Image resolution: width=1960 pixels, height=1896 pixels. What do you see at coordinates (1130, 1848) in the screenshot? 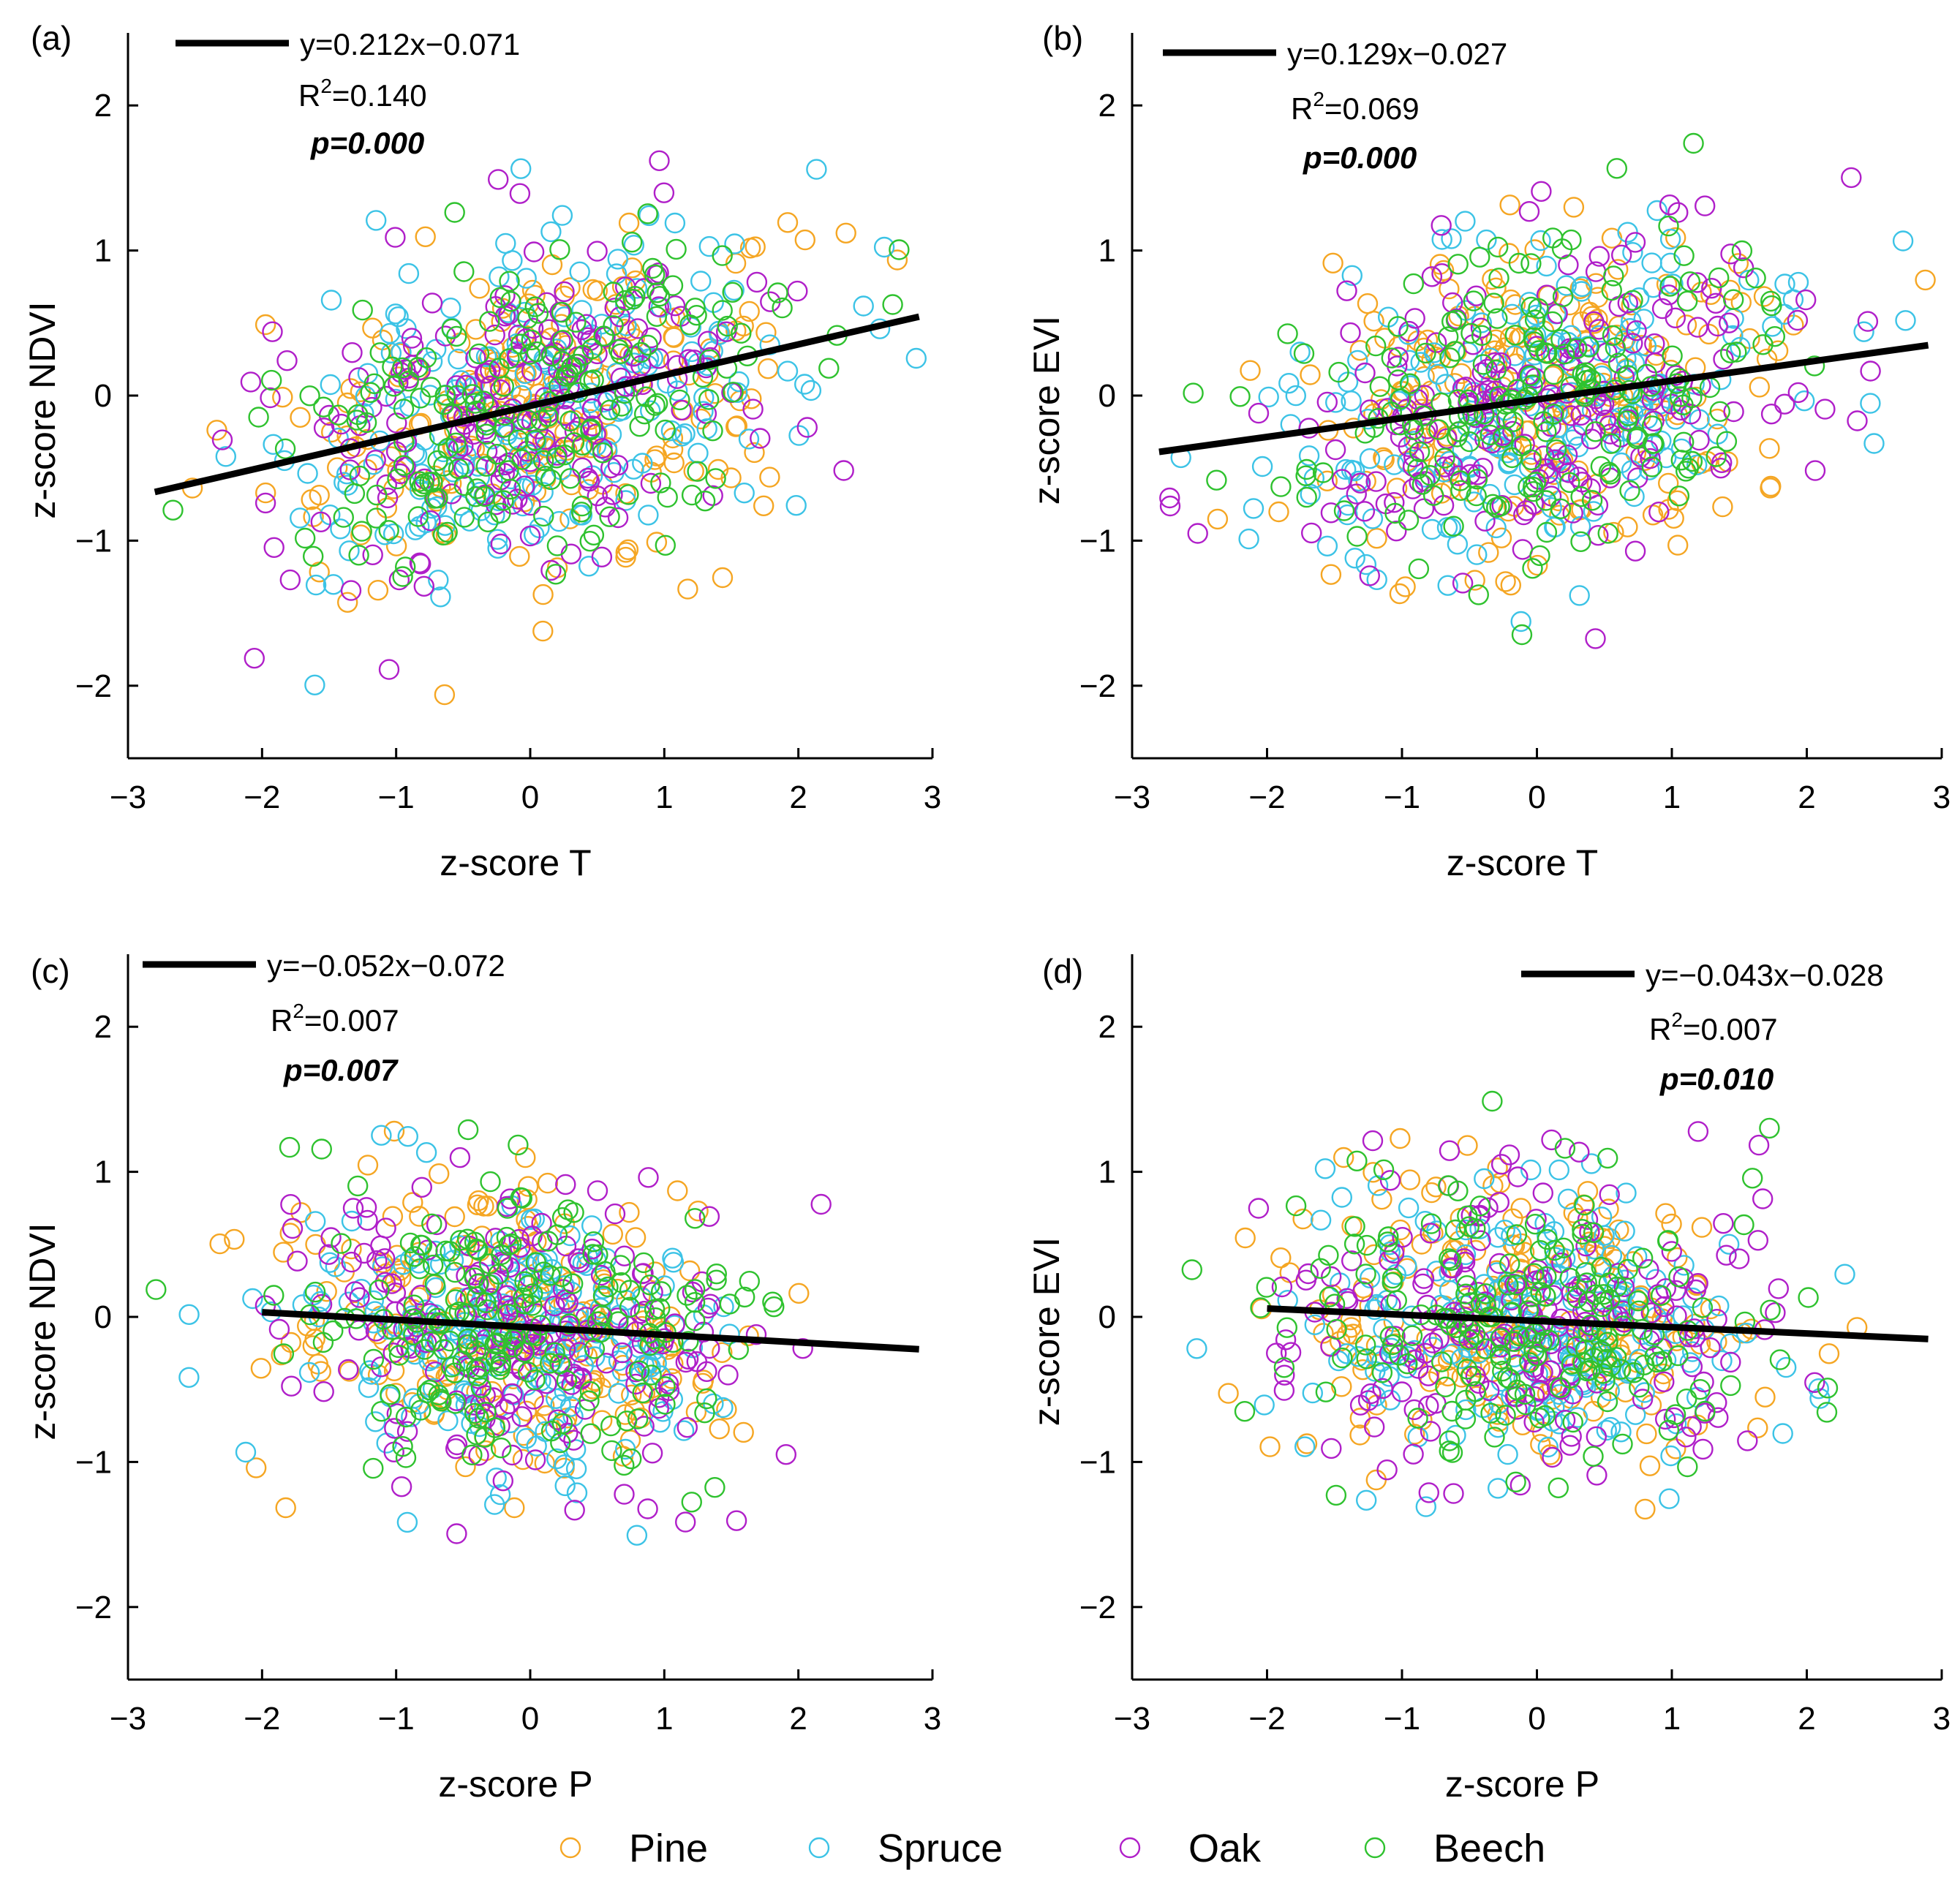
I see `oak-legend-marker` at bounding box center [1130, 1848].